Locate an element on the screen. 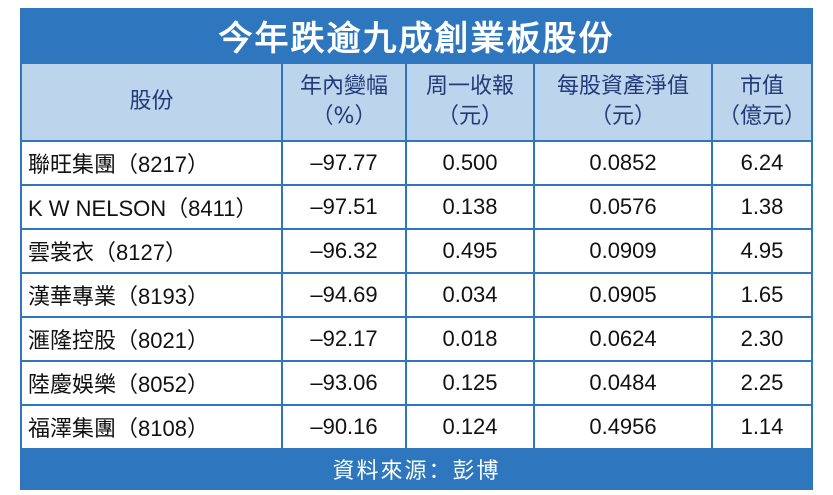  cell-change: –94.69 is located at coordinates (344, 294).